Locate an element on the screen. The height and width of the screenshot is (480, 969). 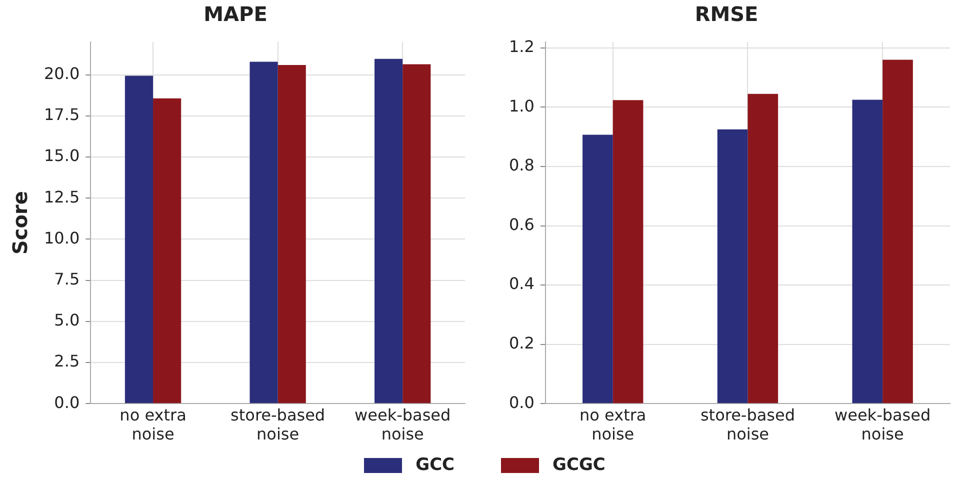
y-tick-label: 20.0 is located at coordinates (62, 74).